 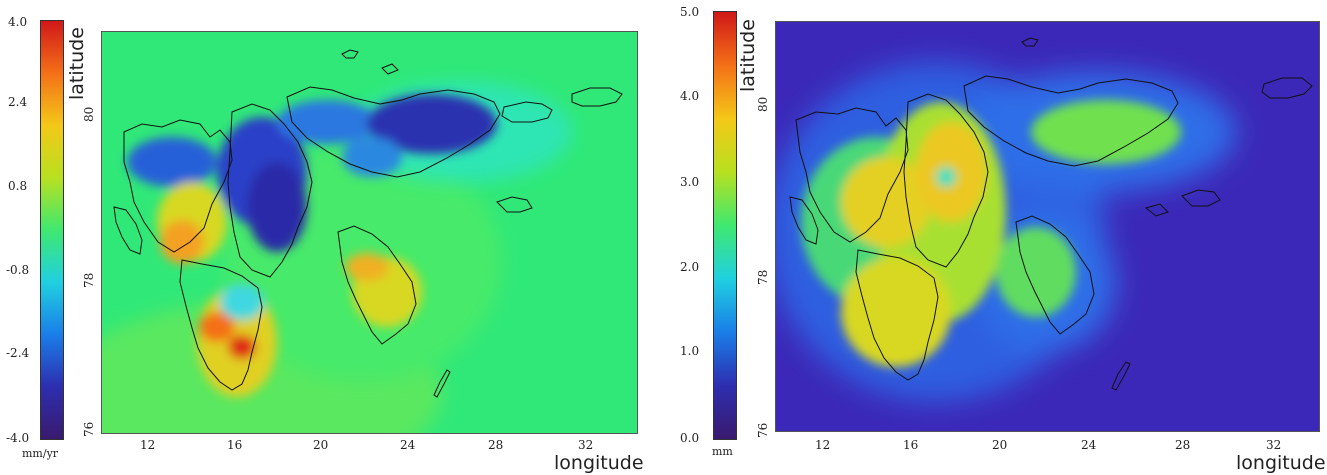 What do you see at coordinates (690, 182) in the screenshot?
I see `colorbar-tick: 3.0` at bounding box center [690, 182].